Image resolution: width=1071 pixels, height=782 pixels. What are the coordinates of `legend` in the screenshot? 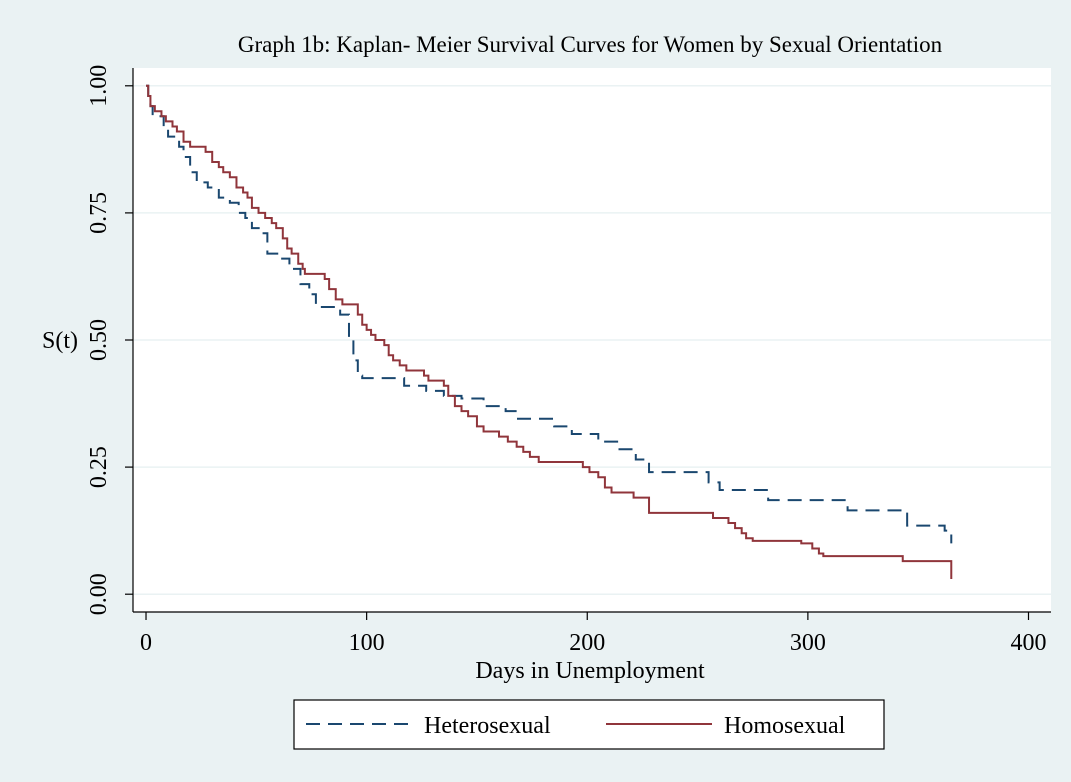 It's located at (589, 724).